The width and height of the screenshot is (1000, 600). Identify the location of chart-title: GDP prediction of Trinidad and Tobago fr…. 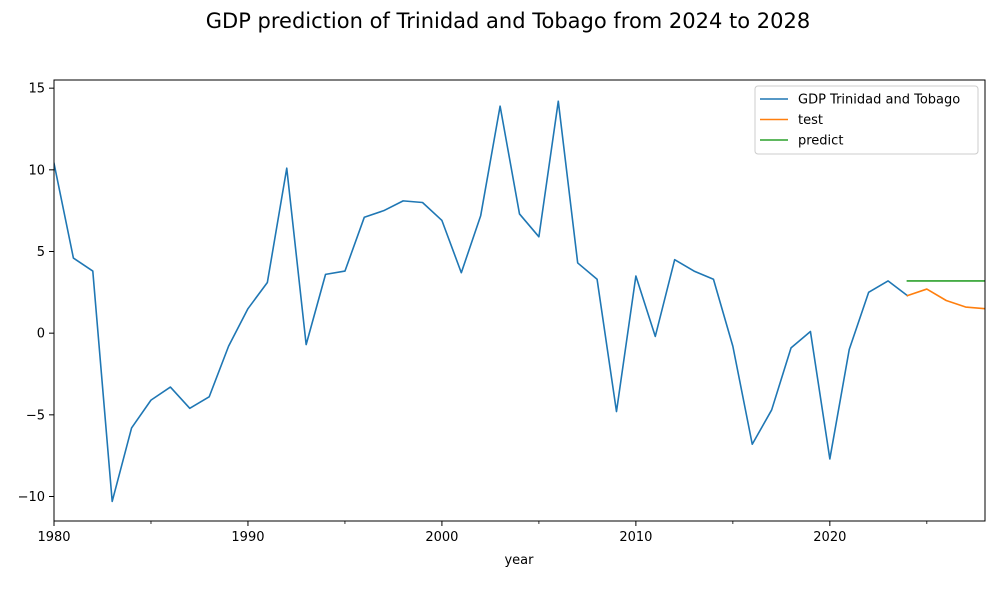
(508, 21).